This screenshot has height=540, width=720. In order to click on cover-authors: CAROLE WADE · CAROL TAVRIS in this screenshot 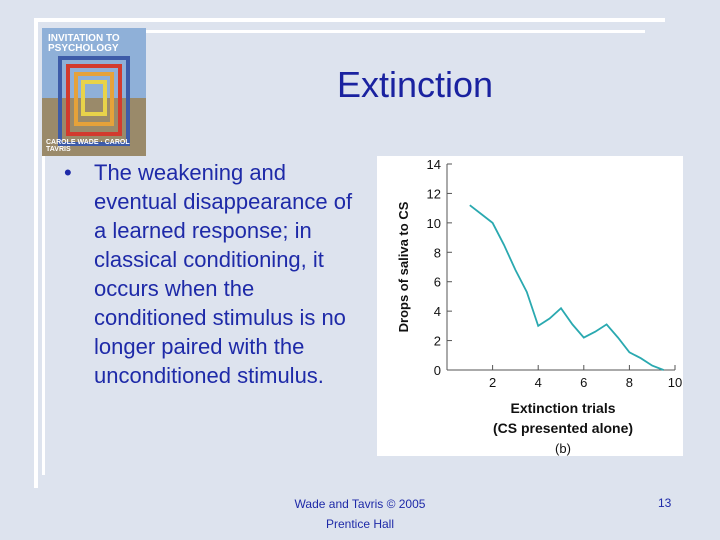, I will do `click(88, 146)`.